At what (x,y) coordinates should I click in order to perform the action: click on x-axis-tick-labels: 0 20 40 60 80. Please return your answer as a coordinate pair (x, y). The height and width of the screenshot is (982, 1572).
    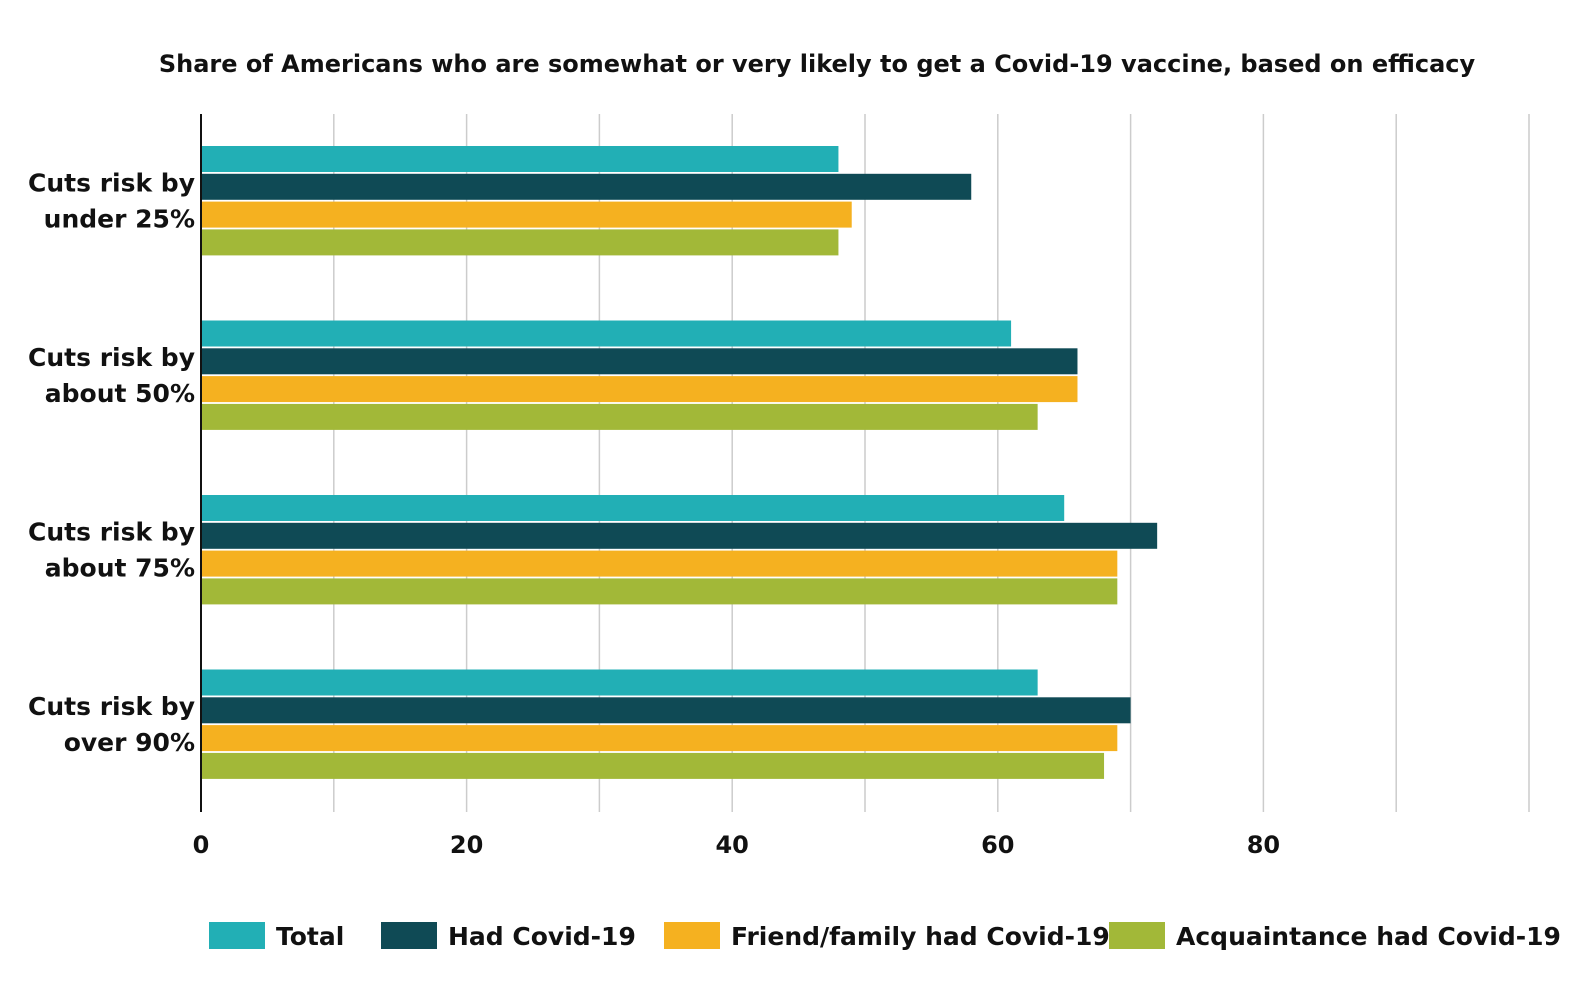
    Looking at the image, I should click on (736, 845).